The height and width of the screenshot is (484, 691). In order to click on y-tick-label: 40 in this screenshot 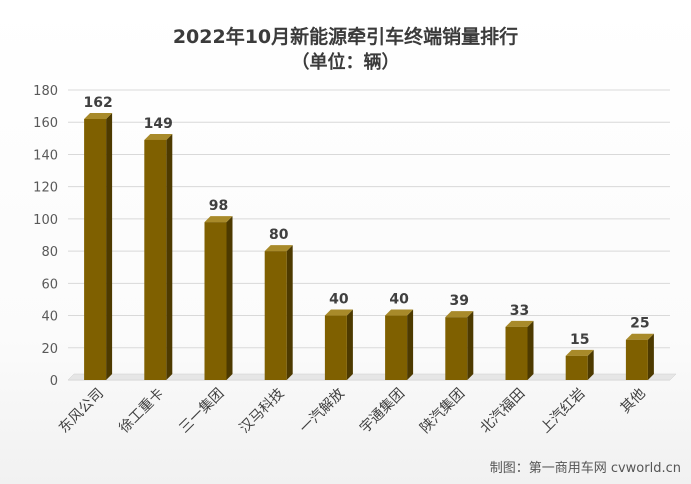, I will do `click(49, 317)`.